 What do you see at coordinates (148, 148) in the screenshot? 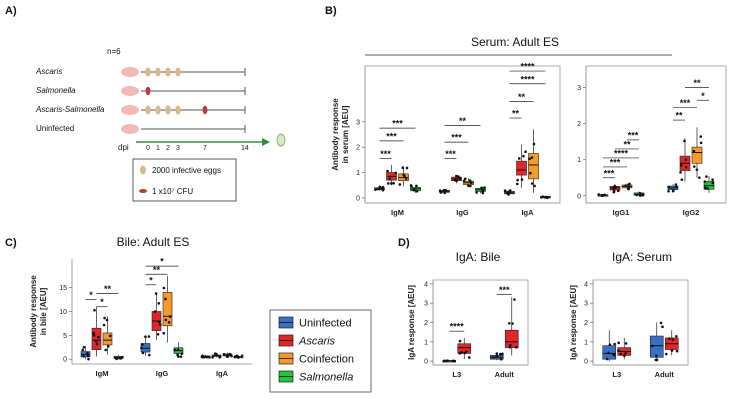
I see `dpi-tick-0: 0` at bounding box center [148, 148].